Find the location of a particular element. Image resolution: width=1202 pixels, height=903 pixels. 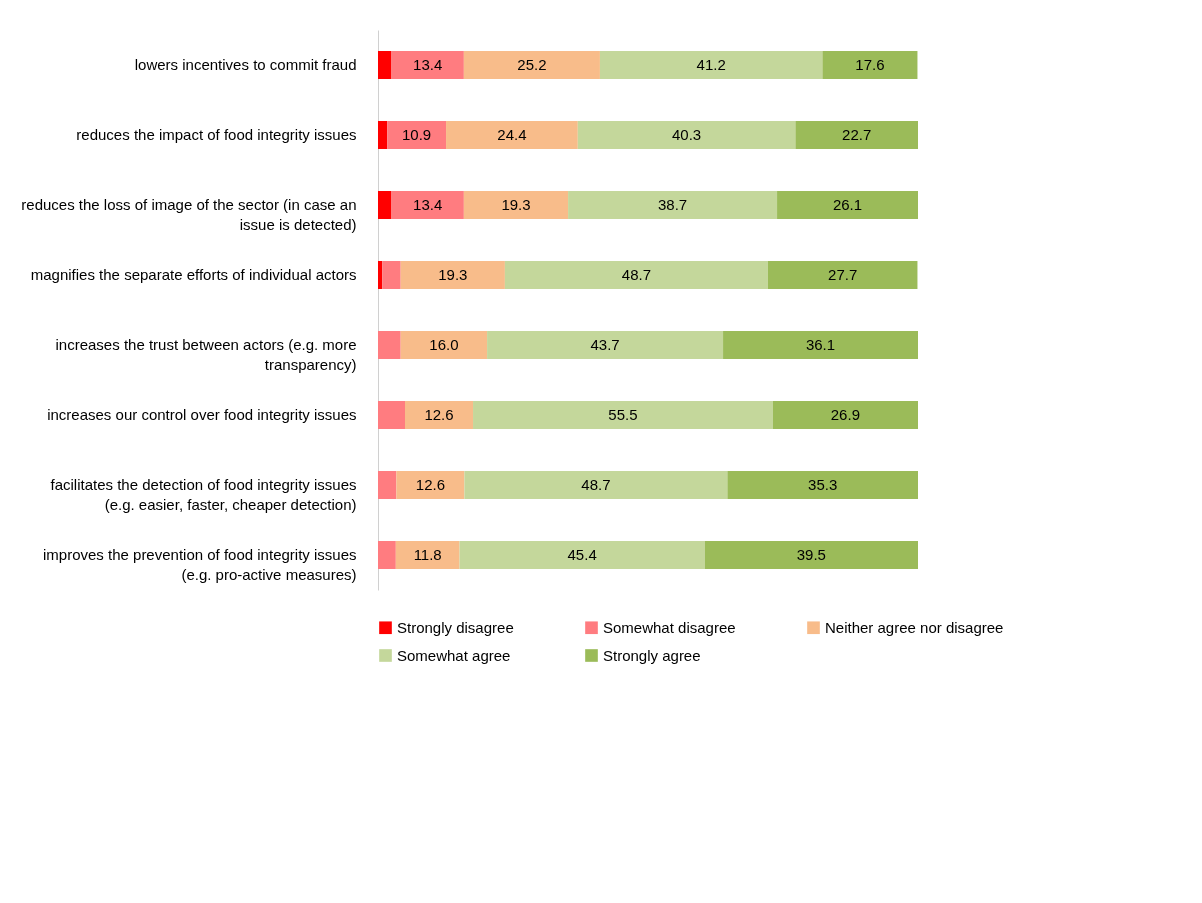

data-label: 43.7 is located at coordinates (605, 344).